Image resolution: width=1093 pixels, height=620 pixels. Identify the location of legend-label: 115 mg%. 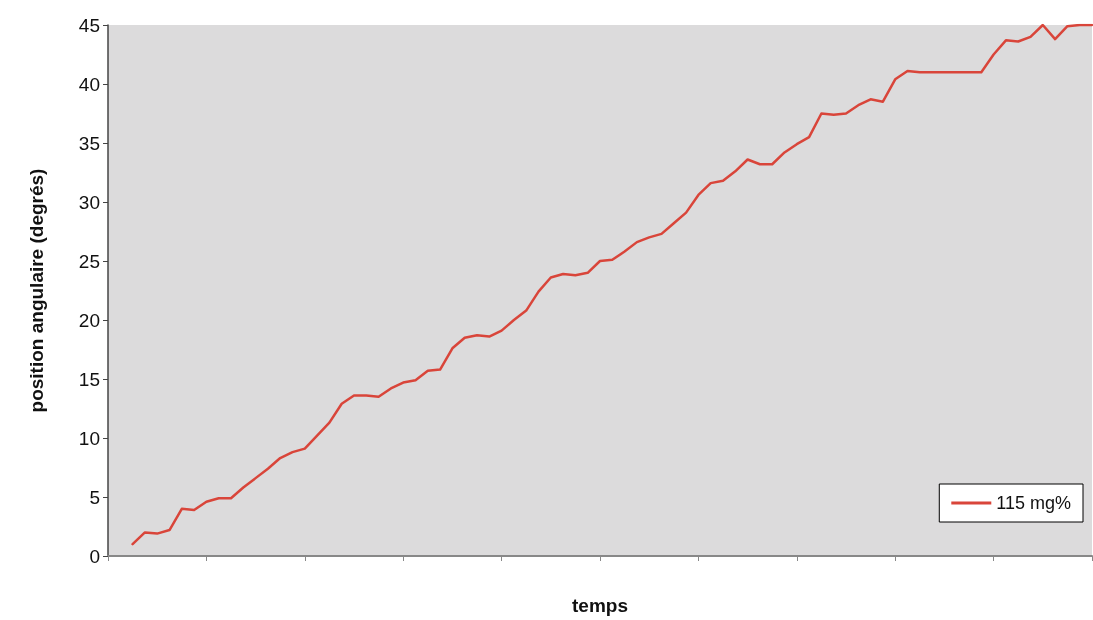
(1034, 503).